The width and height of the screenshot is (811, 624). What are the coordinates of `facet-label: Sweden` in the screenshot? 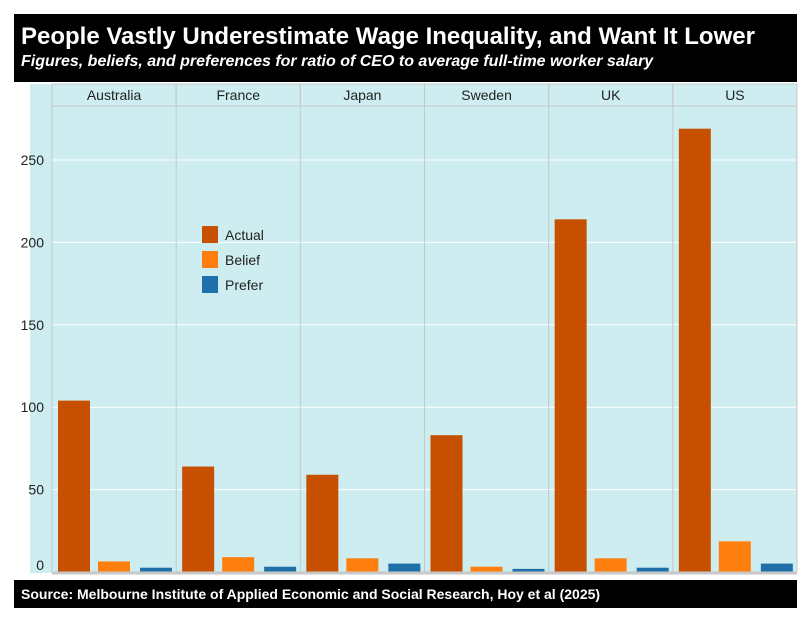 It's located at (486, 95).